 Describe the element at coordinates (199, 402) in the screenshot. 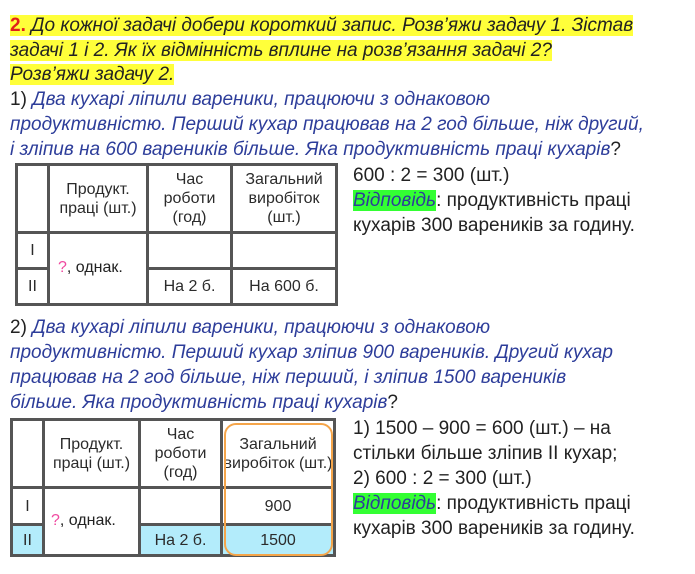

I see `problem2-text: більше. Яка продуктивність праці кухарів` at that location.